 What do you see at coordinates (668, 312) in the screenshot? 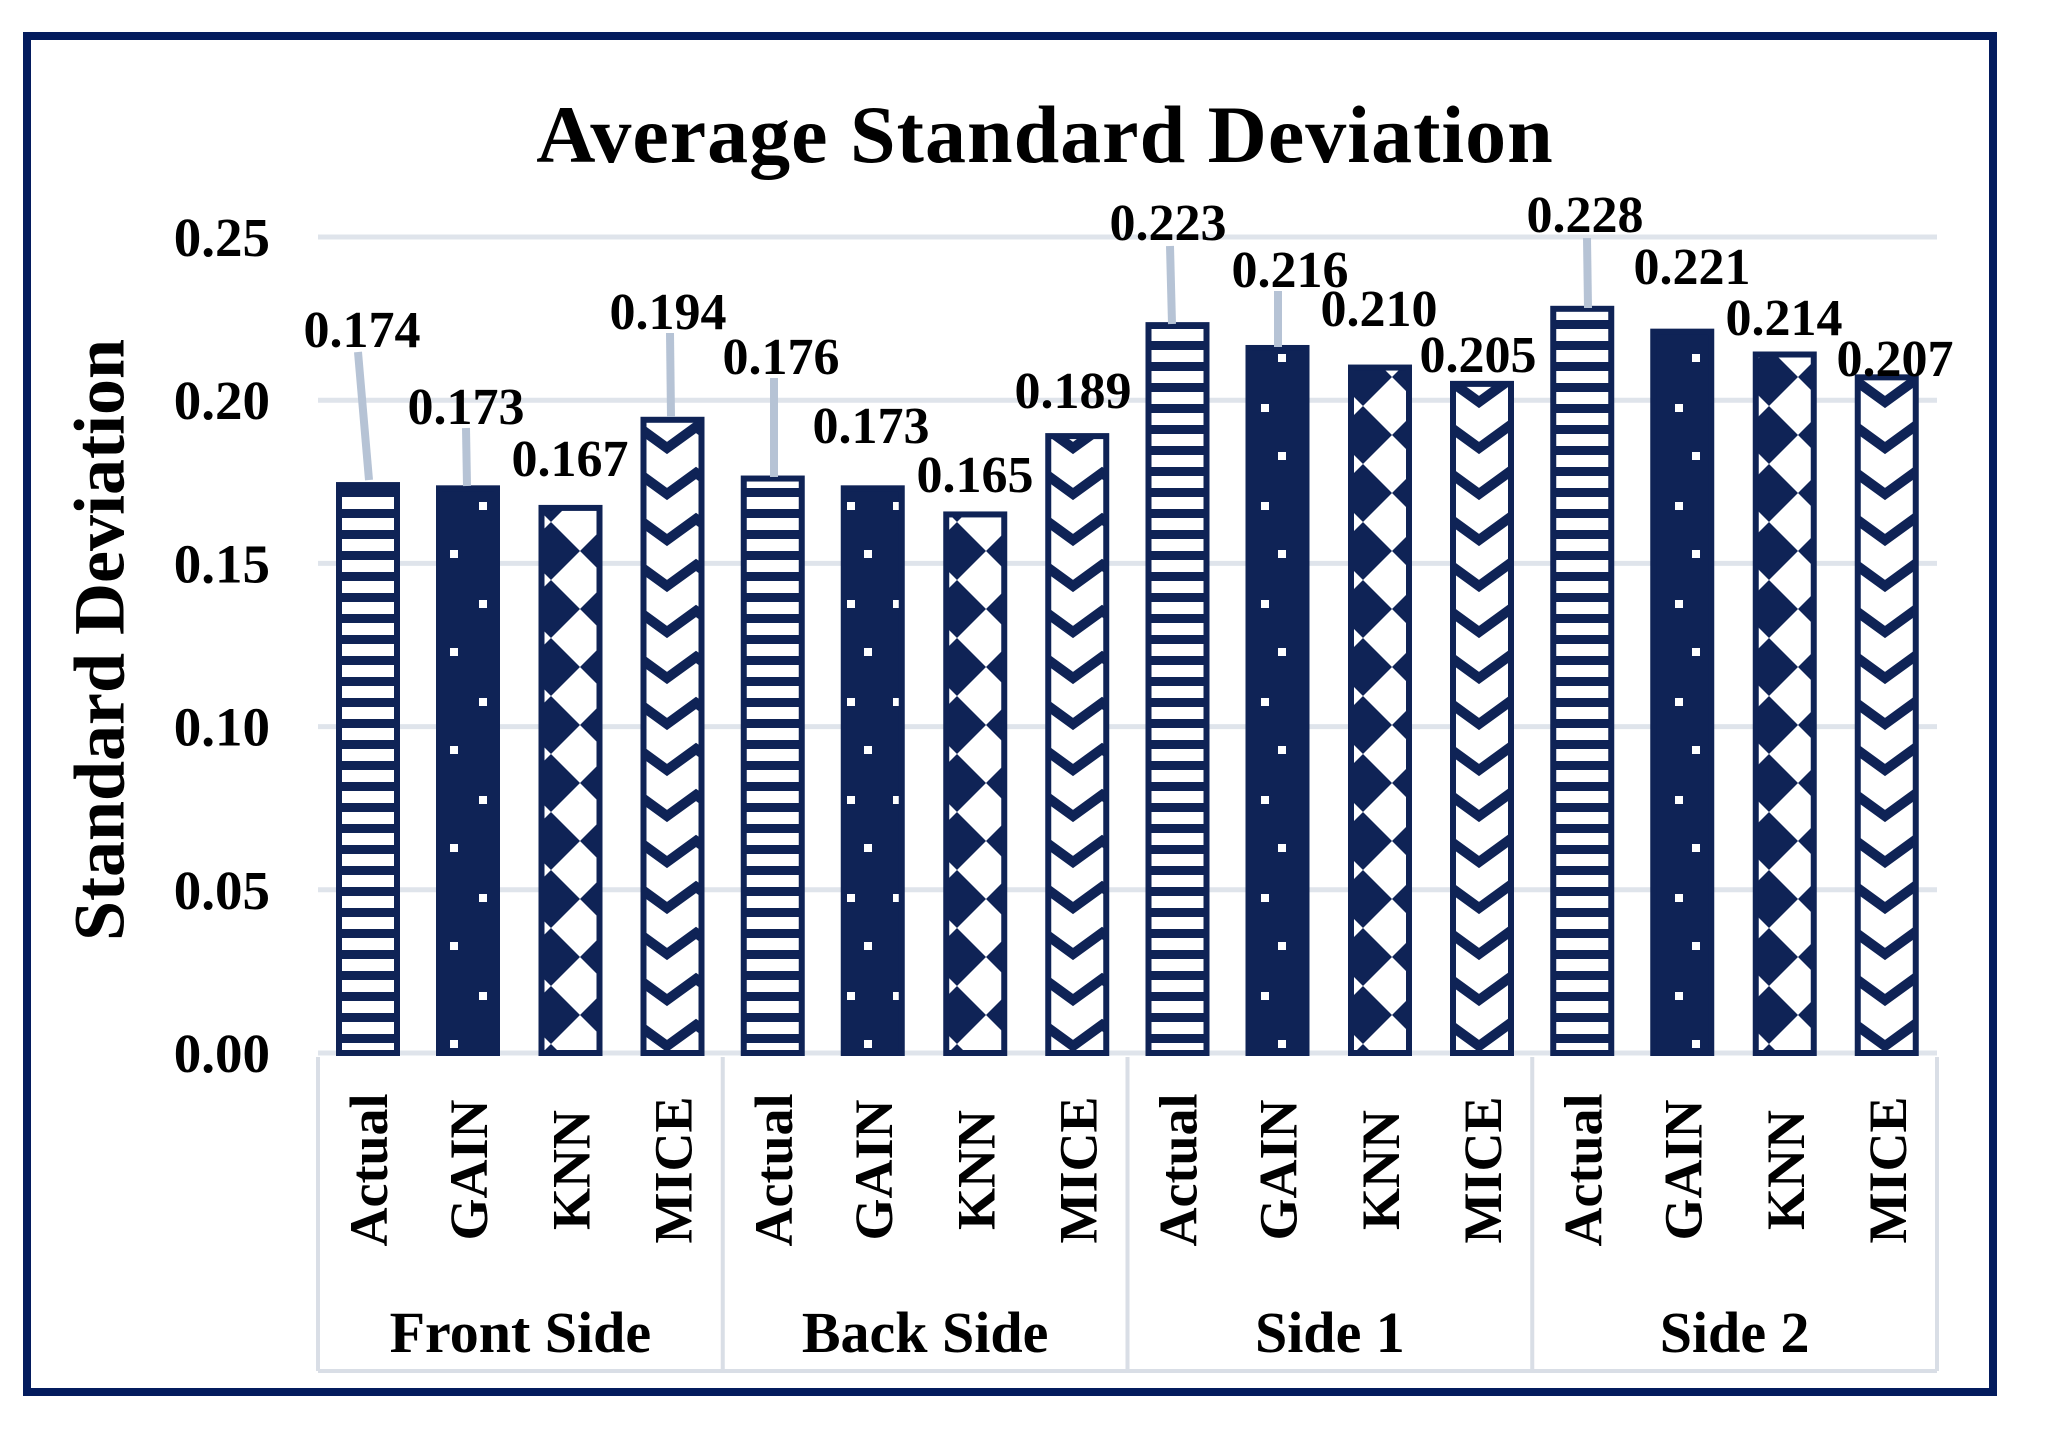
I see `data-label: 0.194` at bounding box center [668, 312].